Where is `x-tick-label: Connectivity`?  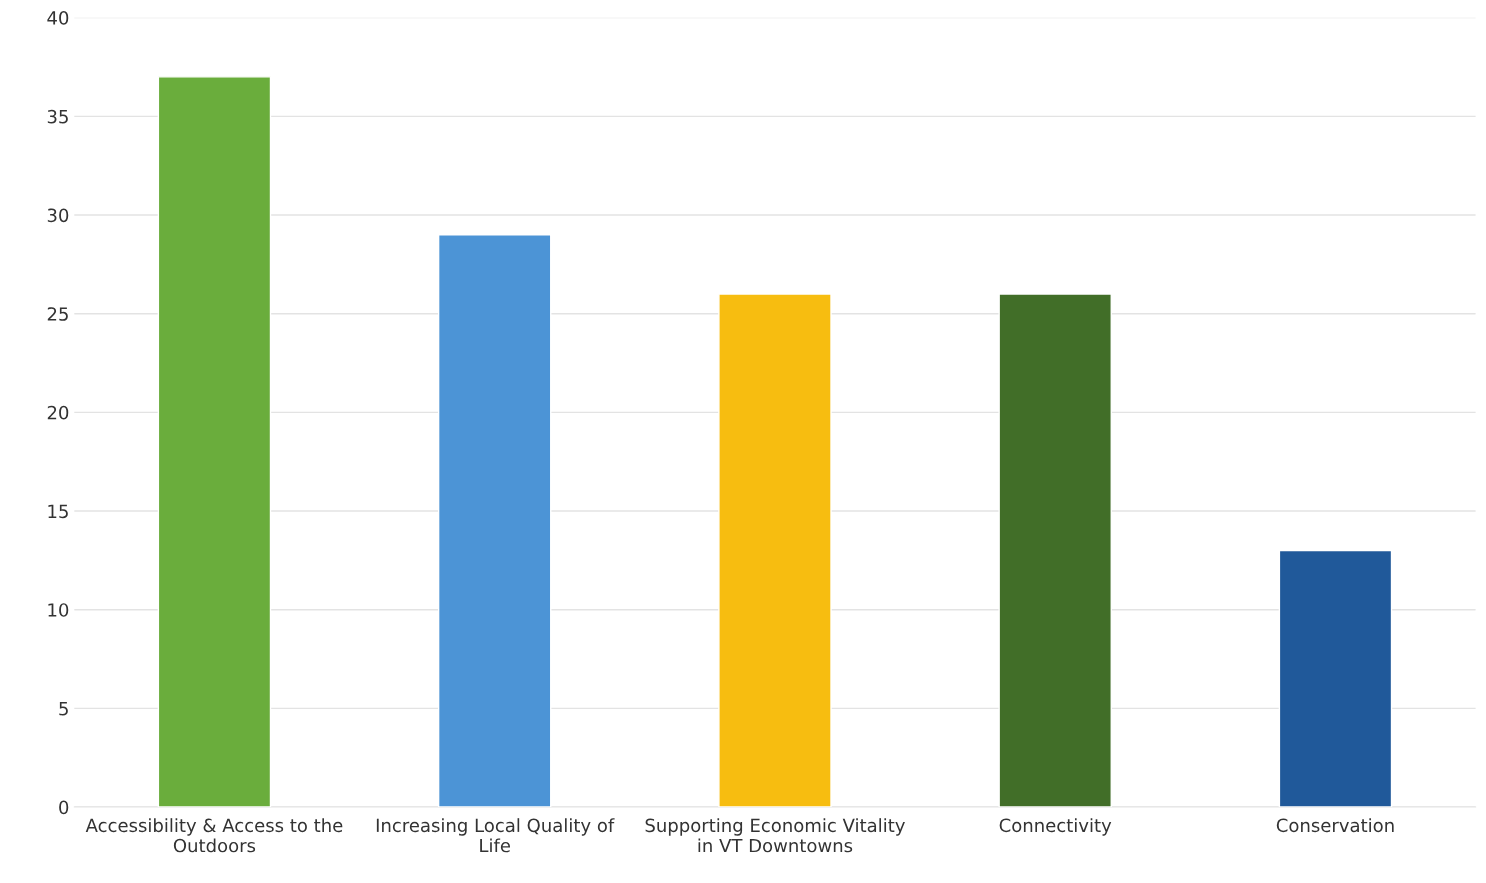 x-tick-label: Connectivity is located at coordinates (1055, 827).